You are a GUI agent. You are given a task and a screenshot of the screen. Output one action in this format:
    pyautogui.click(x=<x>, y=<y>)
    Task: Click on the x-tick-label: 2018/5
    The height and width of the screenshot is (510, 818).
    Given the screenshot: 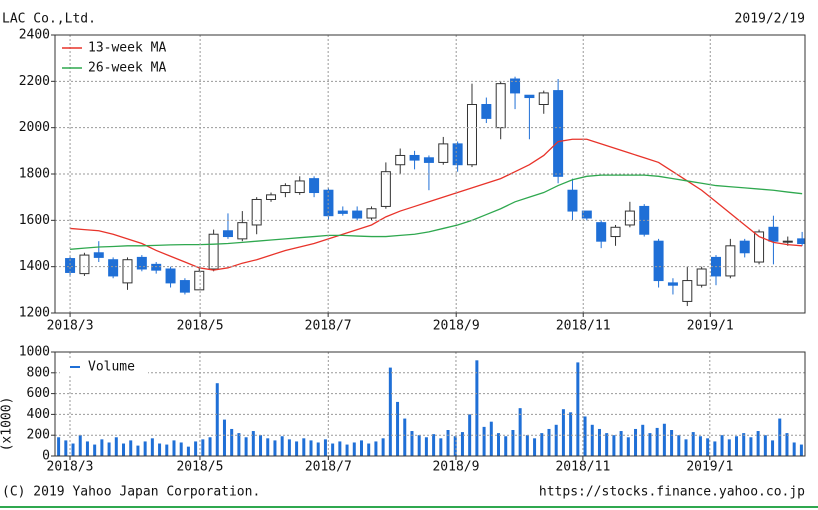 What is the action you would take?
    pyautogui.click(x=200, y=326)
    